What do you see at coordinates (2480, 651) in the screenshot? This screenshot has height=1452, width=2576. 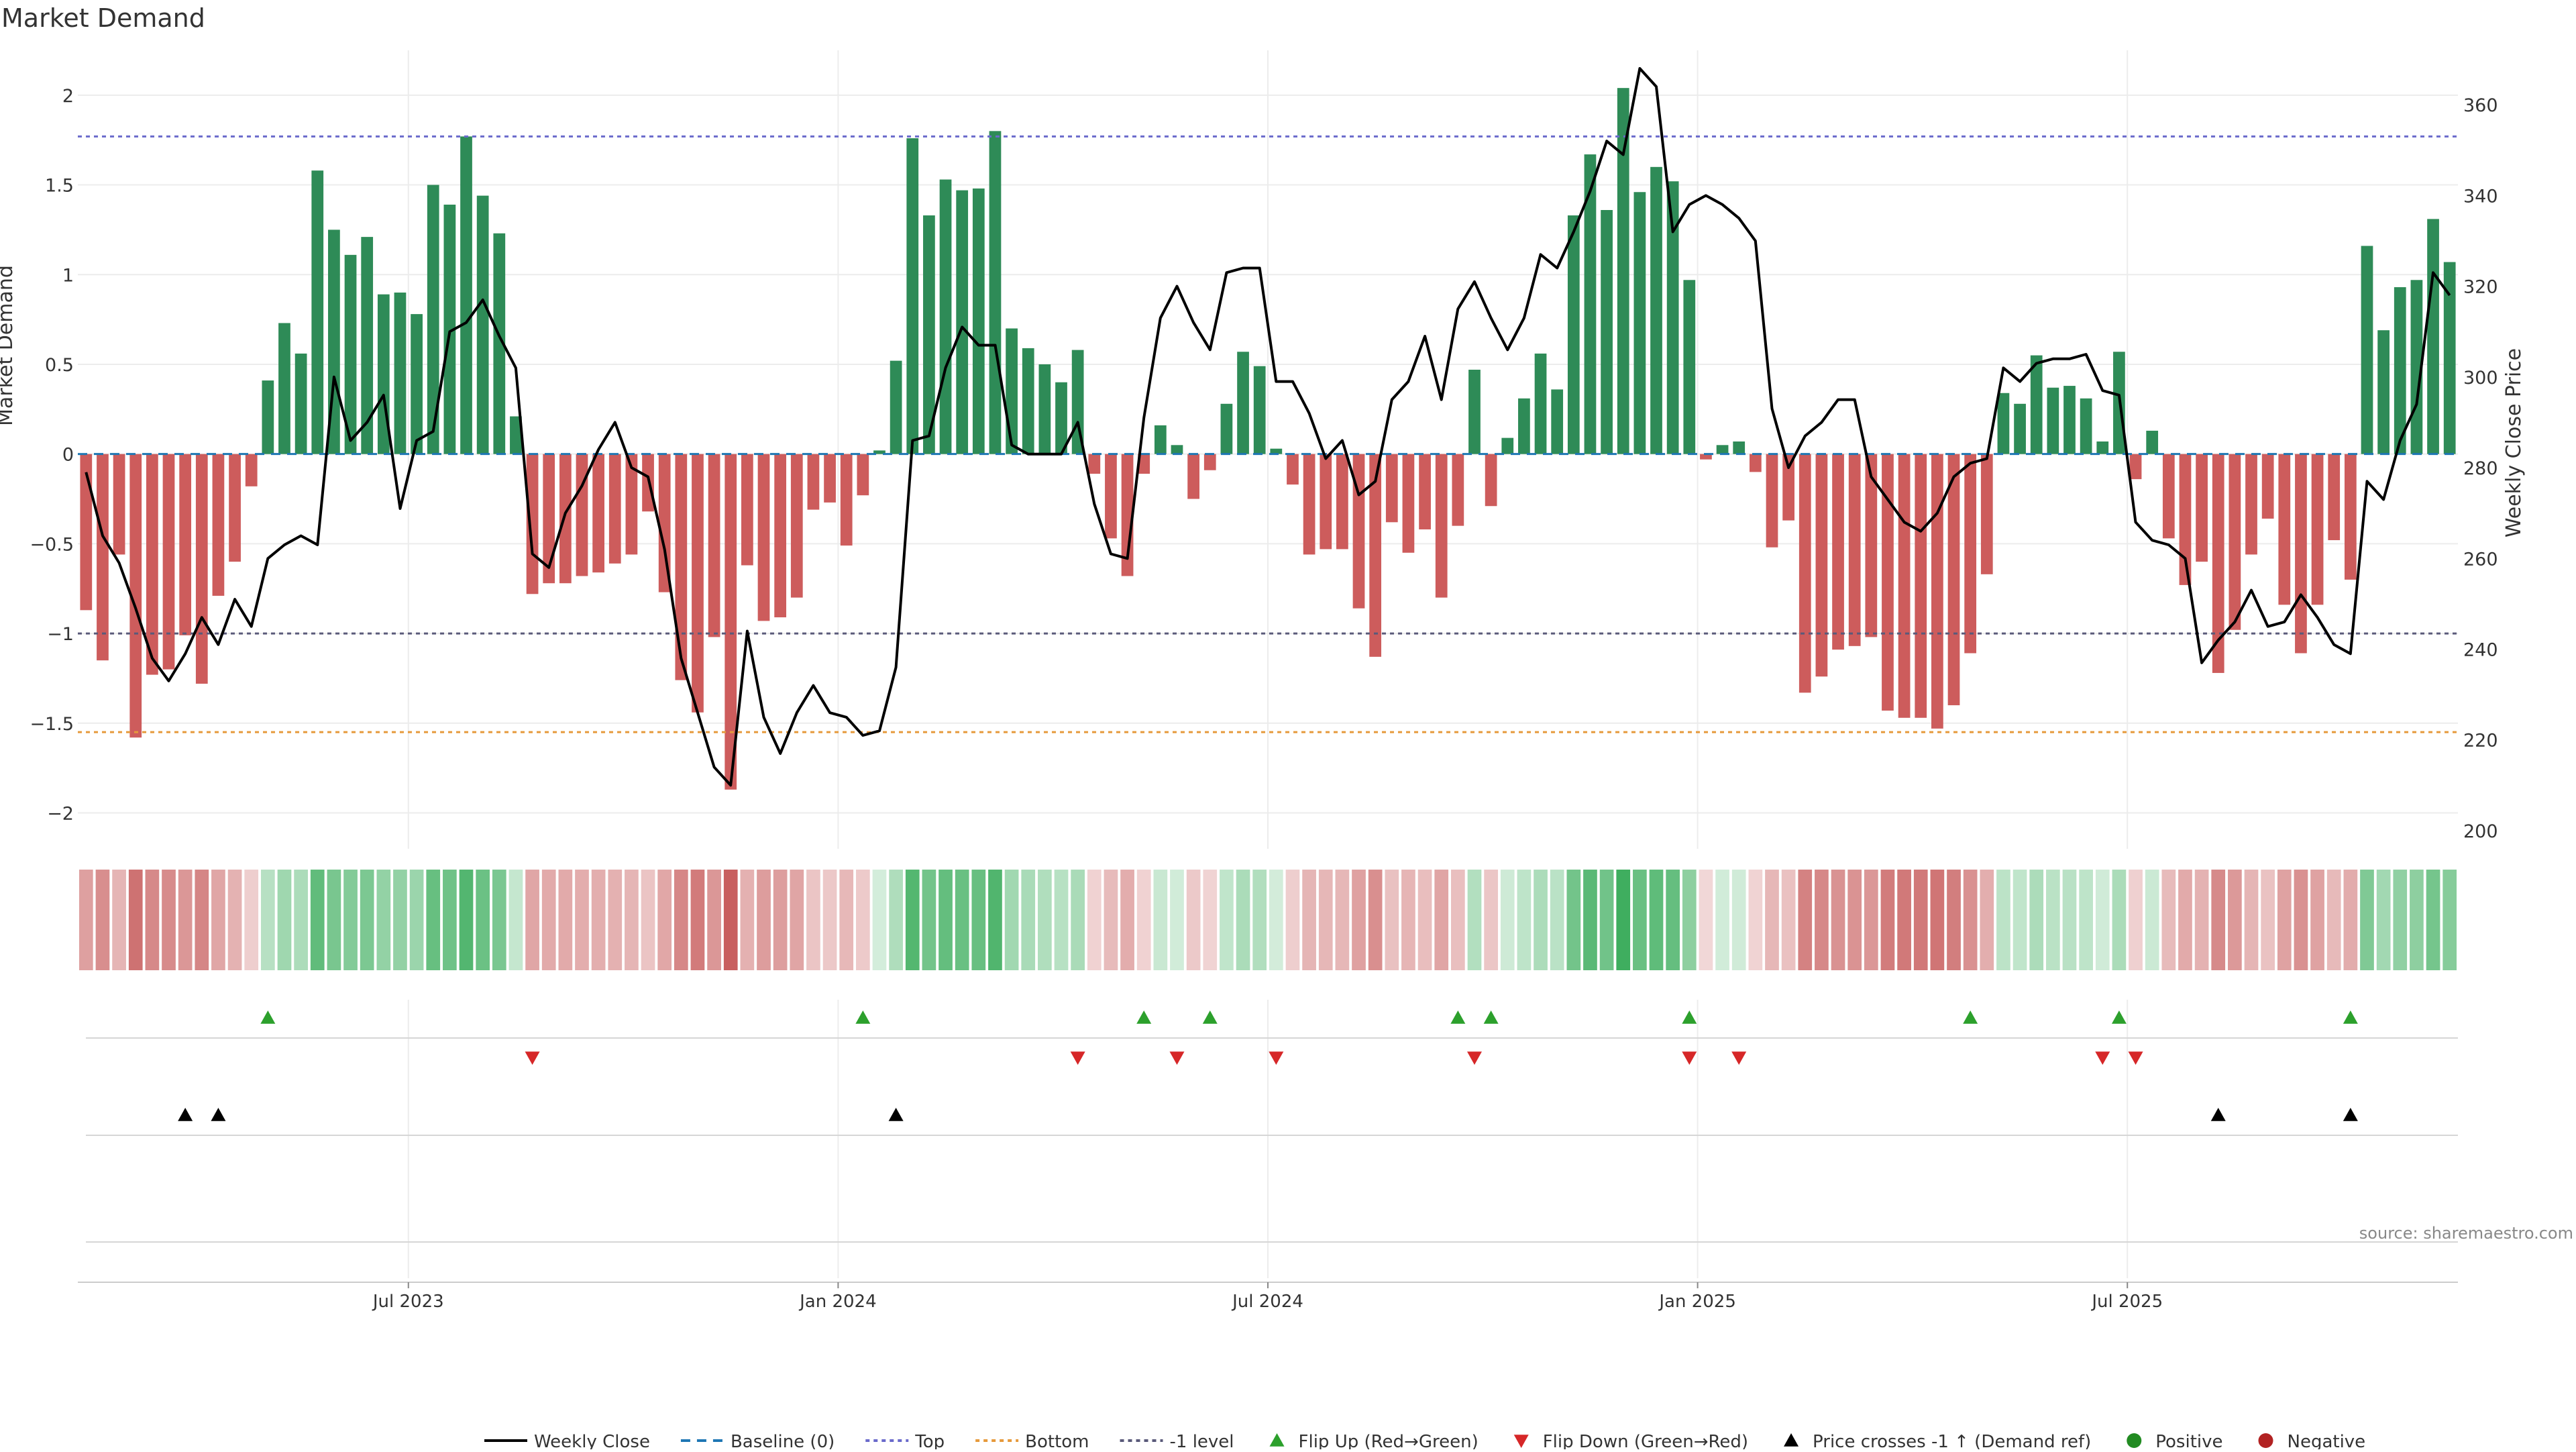 I see `right-tick-label: 240` at bounding box center [2480, 651].